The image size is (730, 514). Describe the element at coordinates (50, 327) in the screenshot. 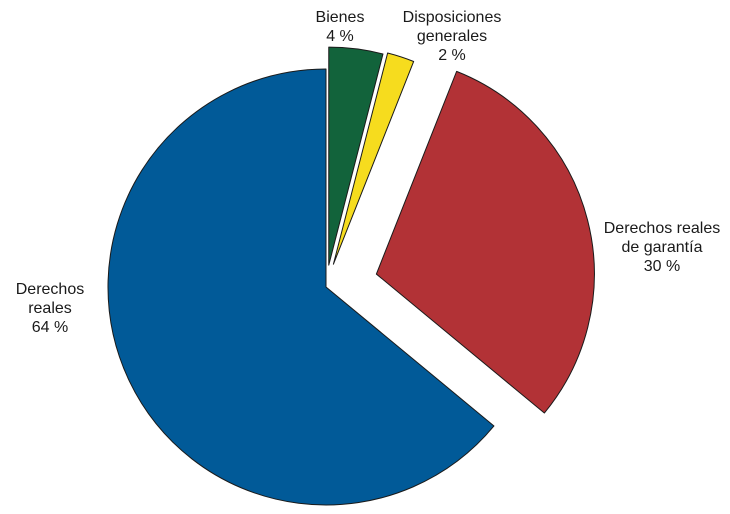

I see `slice-value-label: 64 %` at that location.